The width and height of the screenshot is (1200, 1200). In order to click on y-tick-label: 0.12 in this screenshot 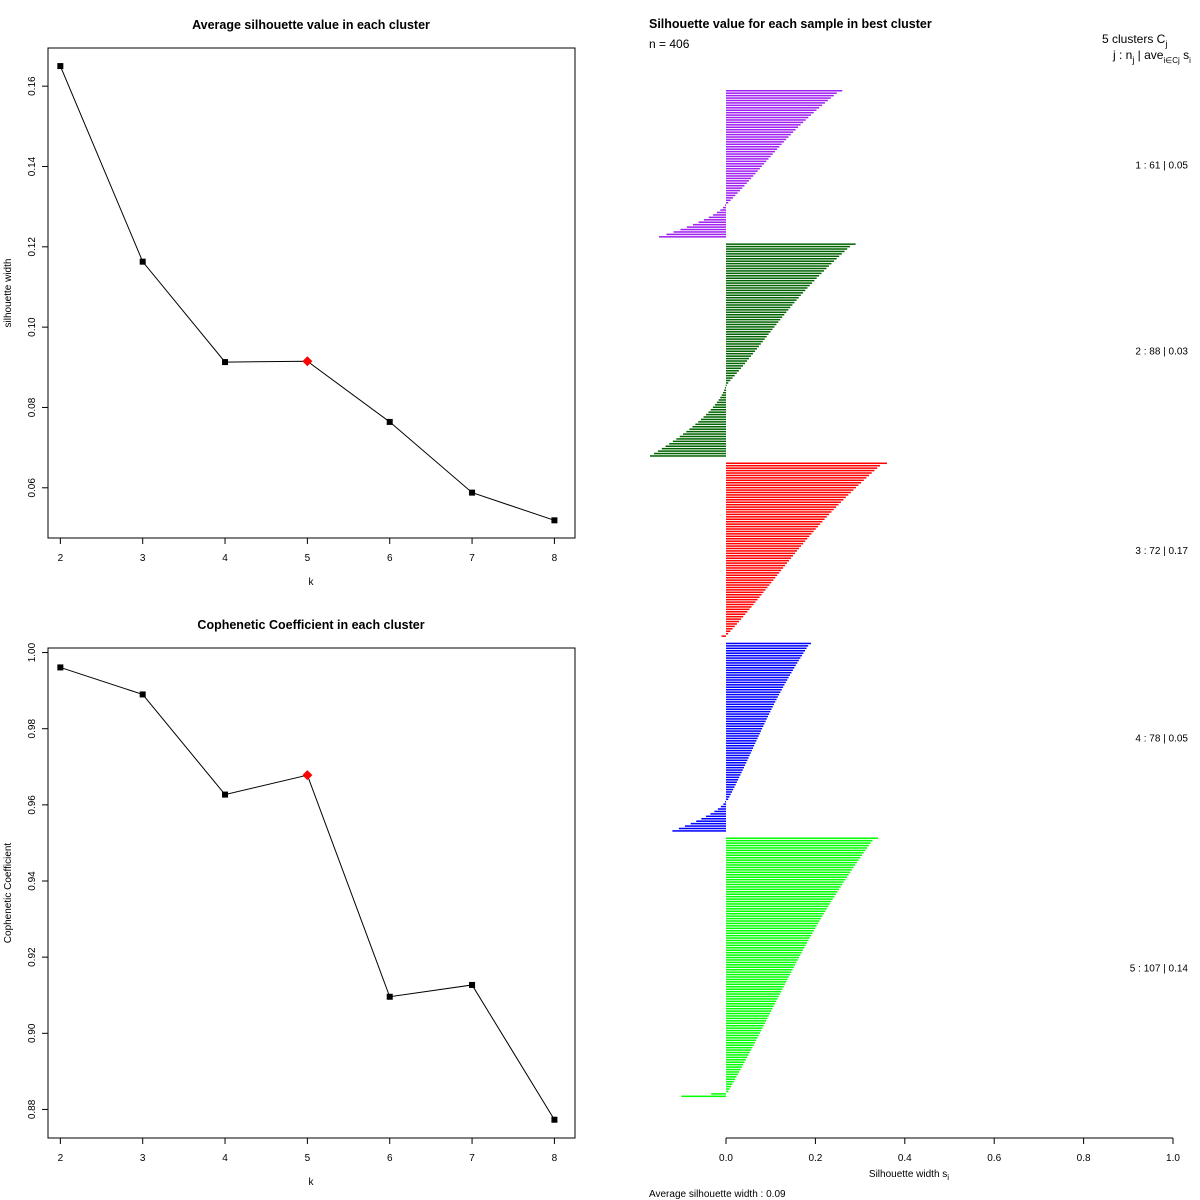, I will do `click(32, 247)`.